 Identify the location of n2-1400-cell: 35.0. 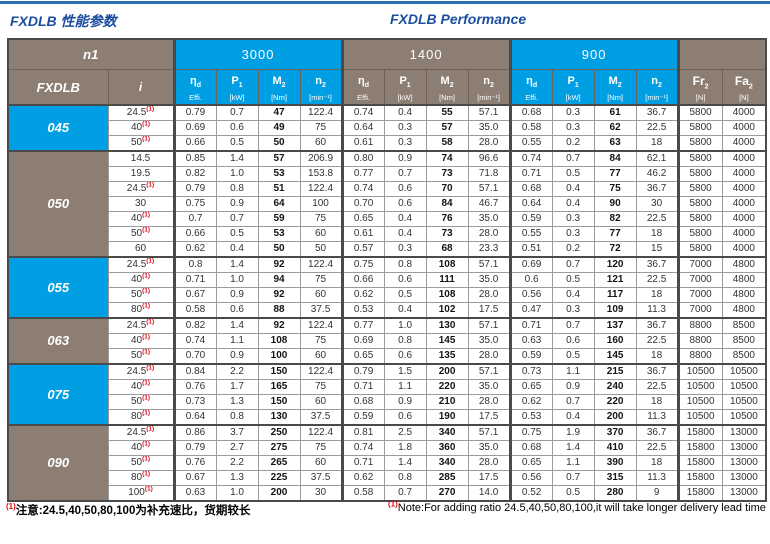
(489, 280).